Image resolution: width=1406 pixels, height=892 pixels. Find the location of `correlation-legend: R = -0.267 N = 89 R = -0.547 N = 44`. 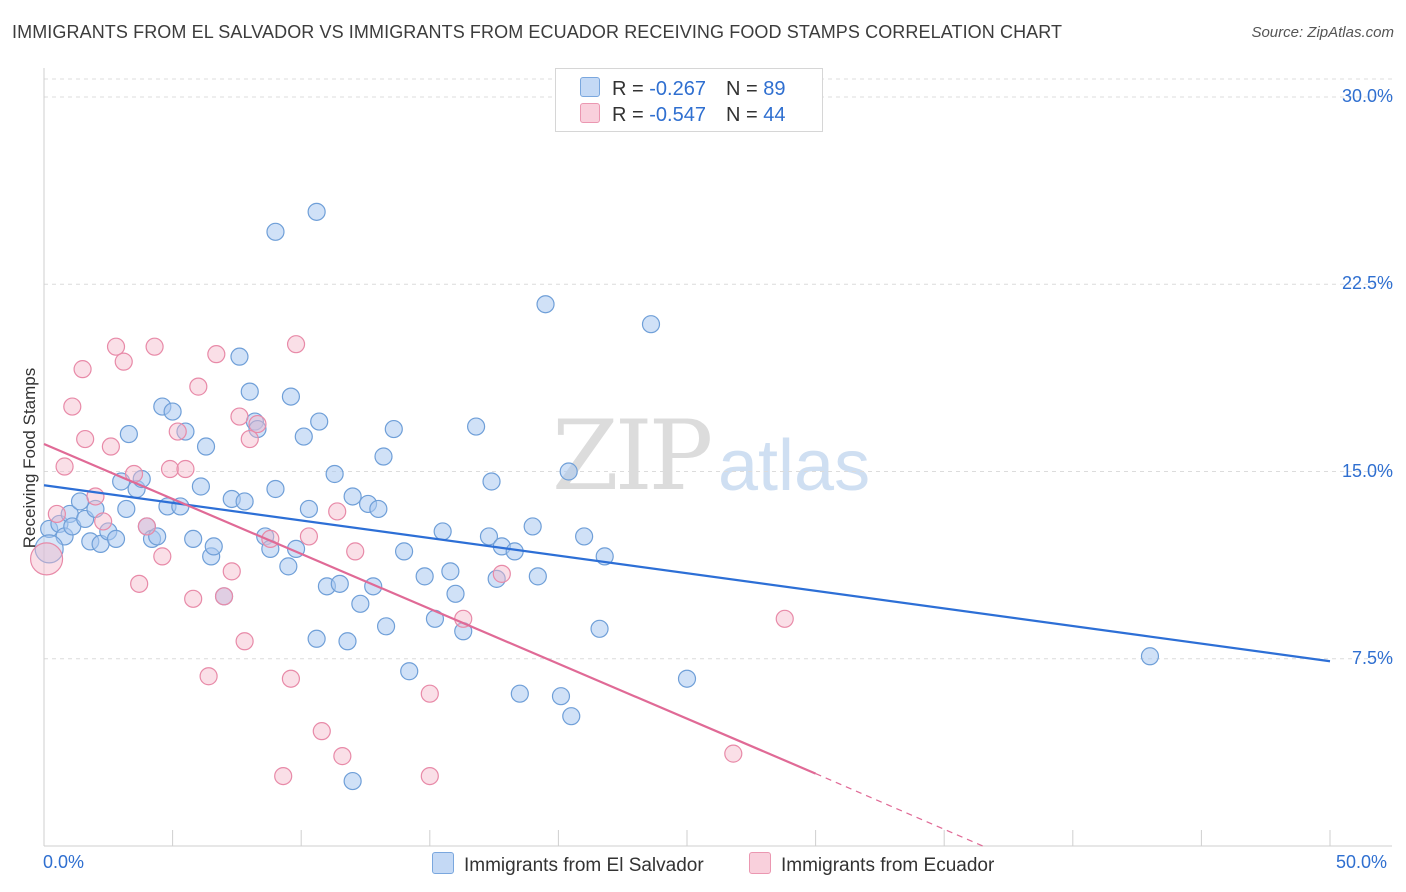

correlation-legend: R = -0.267 N = 89 R = -0.547 N = 44 is located at coordinates (689, 100).